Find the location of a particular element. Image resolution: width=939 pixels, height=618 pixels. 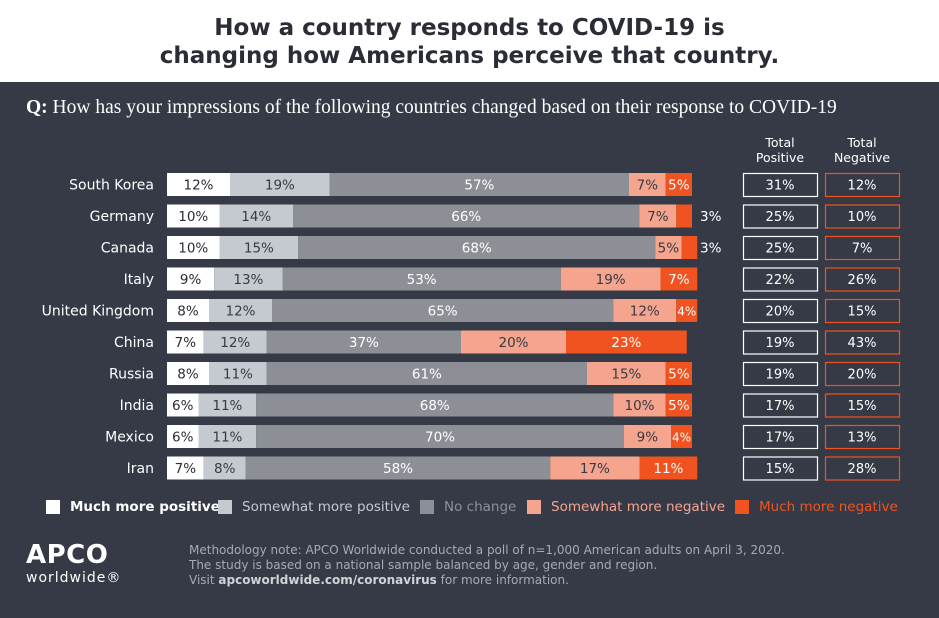

data-label: 58% is located at coordinates (398, 469).